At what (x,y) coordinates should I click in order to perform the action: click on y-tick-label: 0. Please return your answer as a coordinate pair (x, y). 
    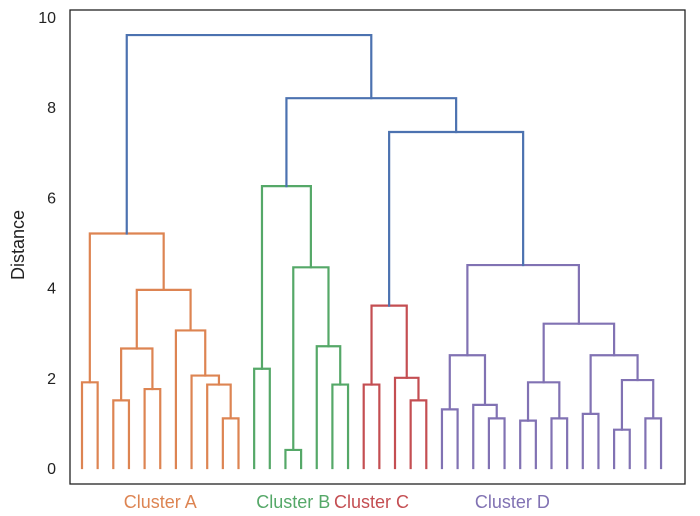
    Looking at the image, I should click on (51, 469).